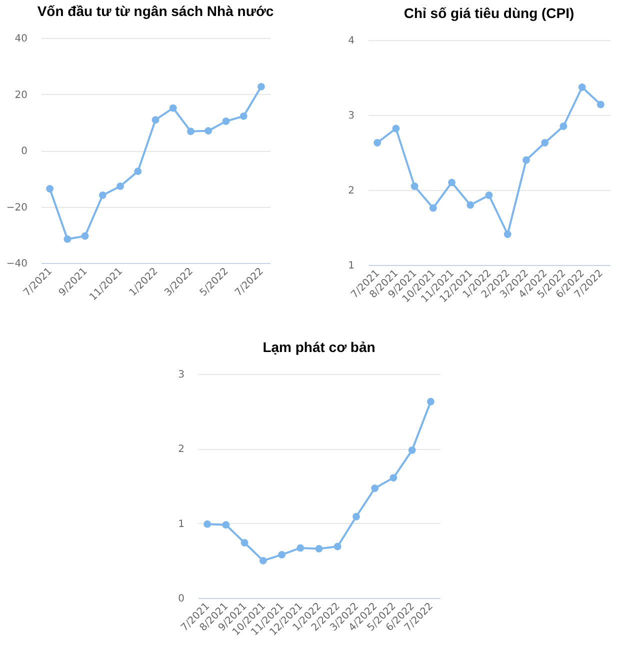 The image size is (617, 656). I want to click on chart-title: Vốn đầu tư từ ngân sách Nhà nước, so click(155, 11).